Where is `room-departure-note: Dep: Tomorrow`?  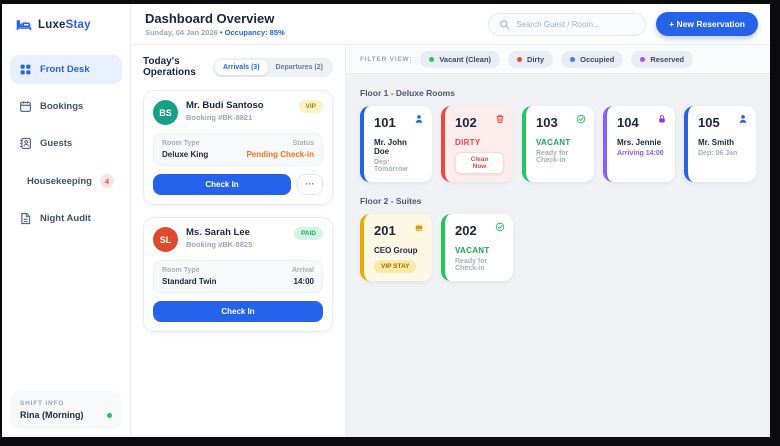 room-departure-note: Dep: Tomorrow is located at coordinates (391, 166).